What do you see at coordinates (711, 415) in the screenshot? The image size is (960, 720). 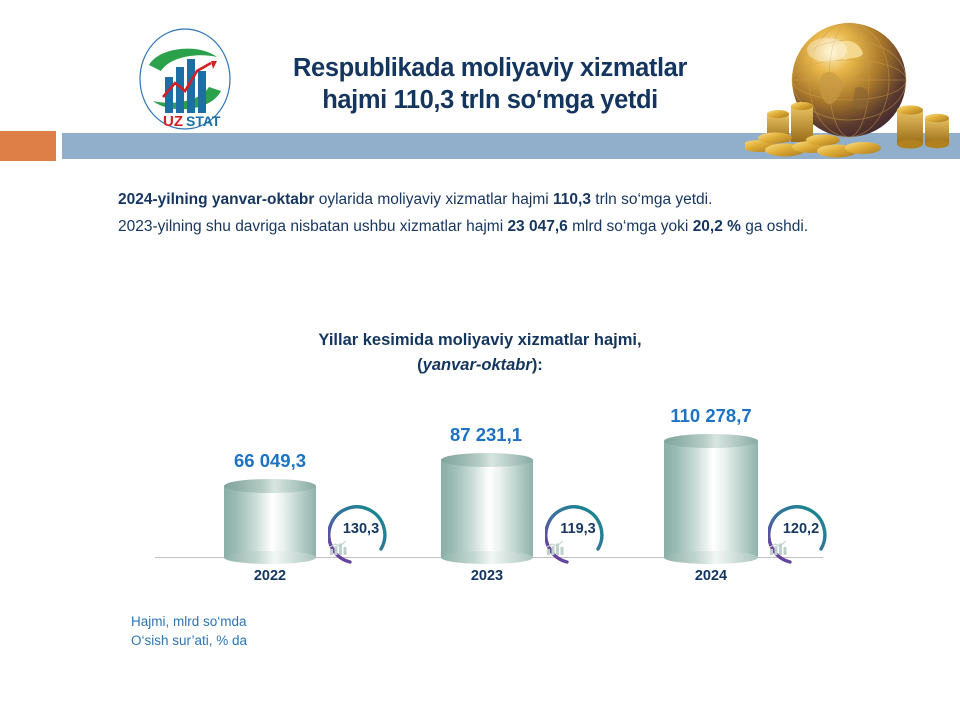 I see `bar-value-2024: 110 278,7` at bounding box center [711, 415].